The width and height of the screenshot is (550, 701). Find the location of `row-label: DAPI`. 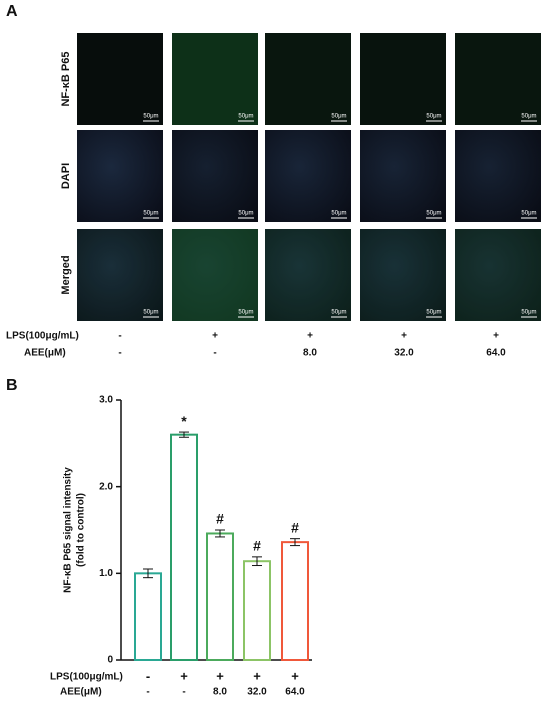

row-label: DAPI is located at coordinates (66, 176).